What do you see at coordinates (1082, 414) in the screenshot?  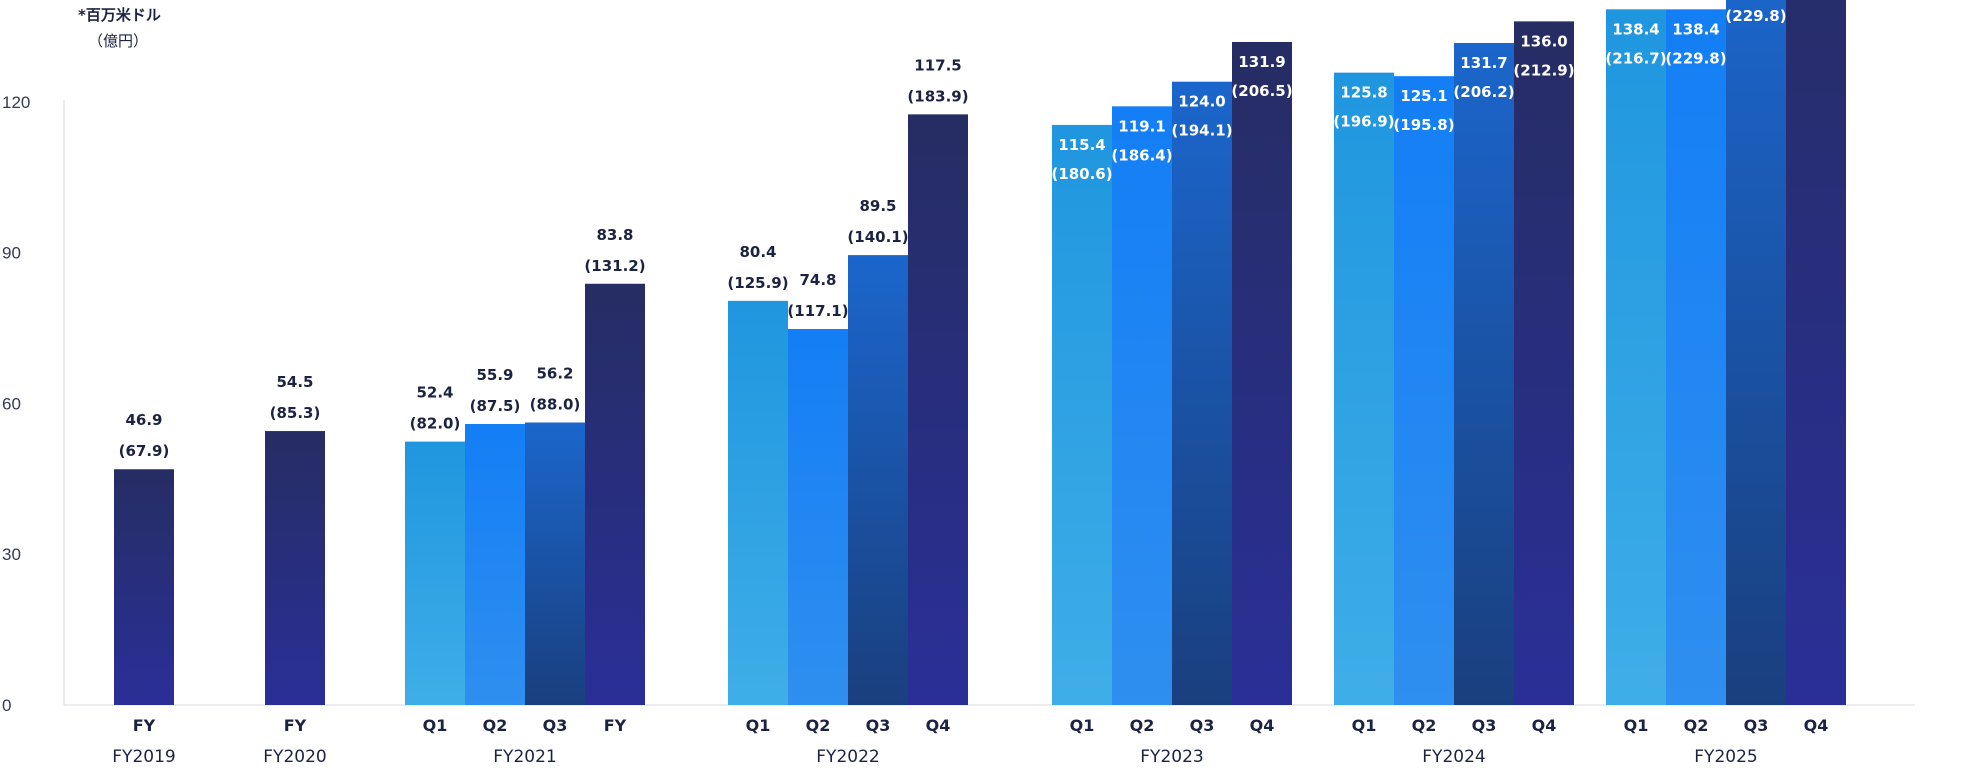 I see `bar-fy2023-q1` at bounding box center [1082, 414].